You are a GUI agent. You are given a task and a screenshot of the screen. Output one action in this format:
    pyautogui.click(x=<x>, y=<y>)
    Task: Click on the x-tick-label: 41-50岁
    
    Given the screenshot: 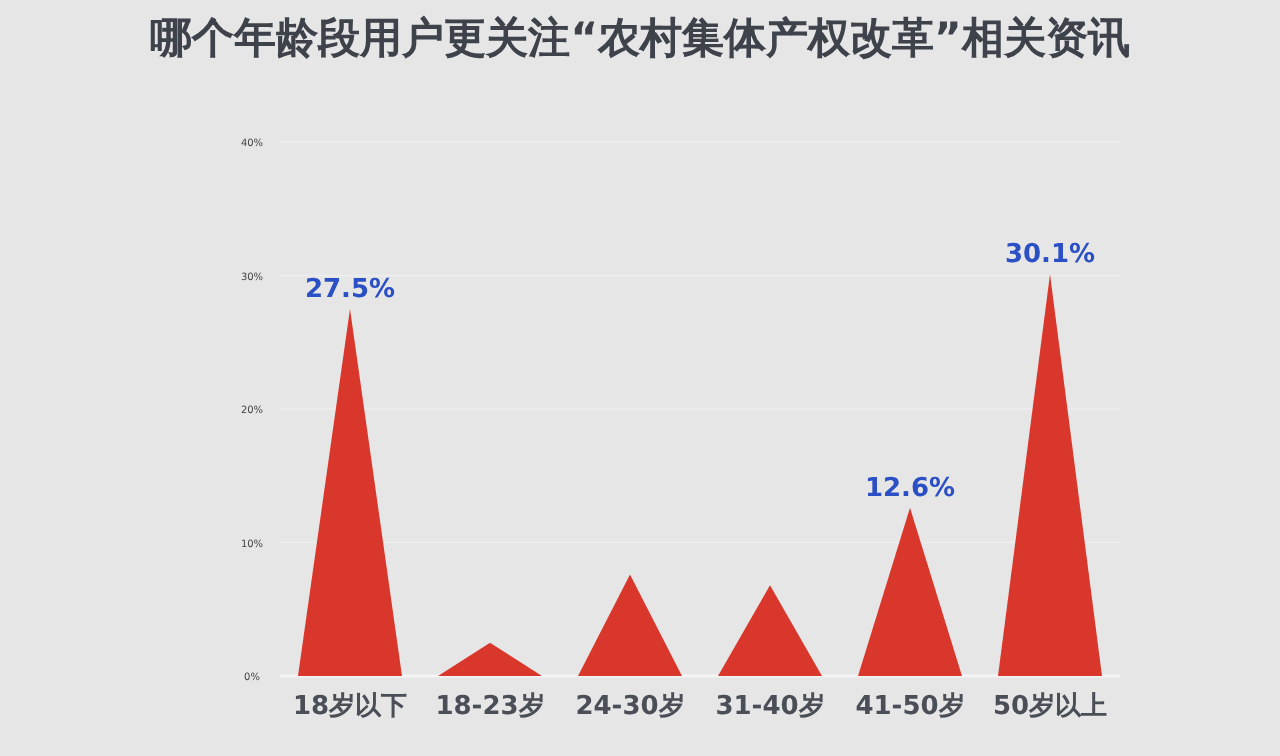 What is the action you would take?
    pyautogui.click(x=910, y=707)
    